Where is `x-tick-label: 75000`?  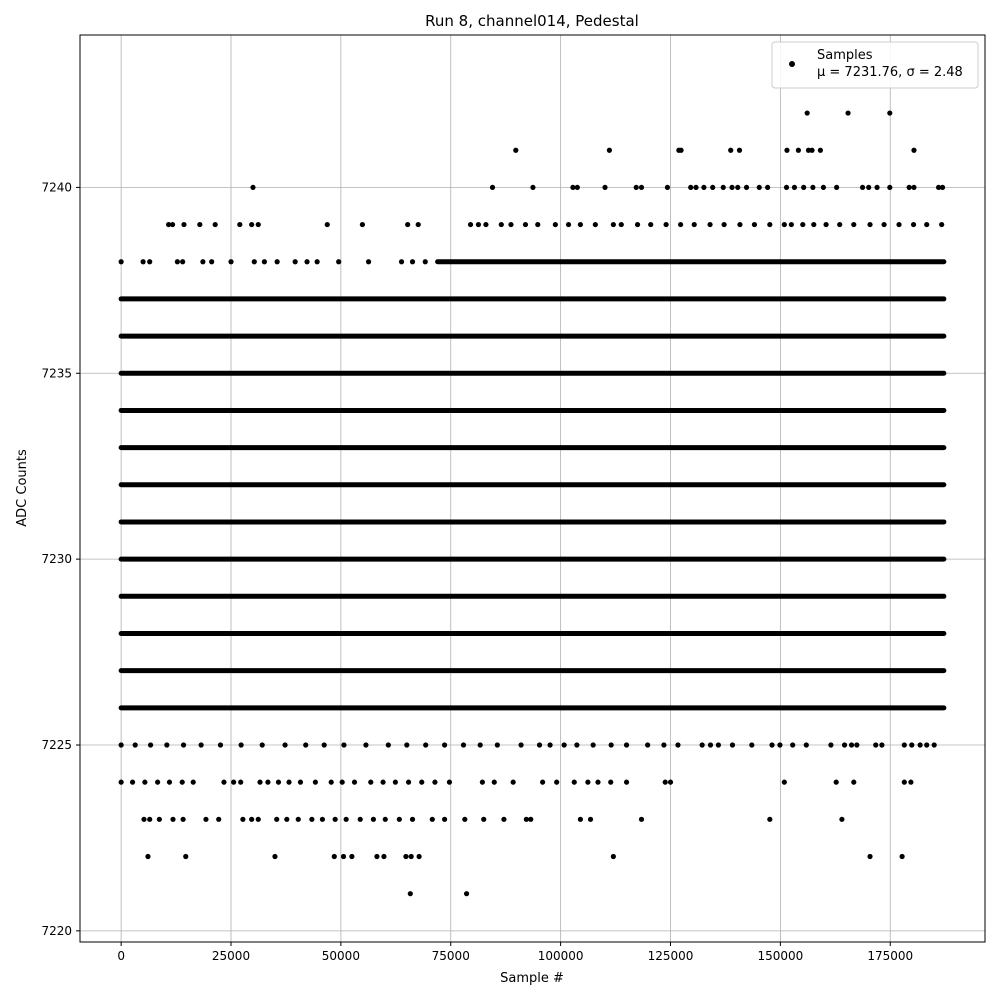
x-tick-label: 75000 is located at coordinates (451, 956).